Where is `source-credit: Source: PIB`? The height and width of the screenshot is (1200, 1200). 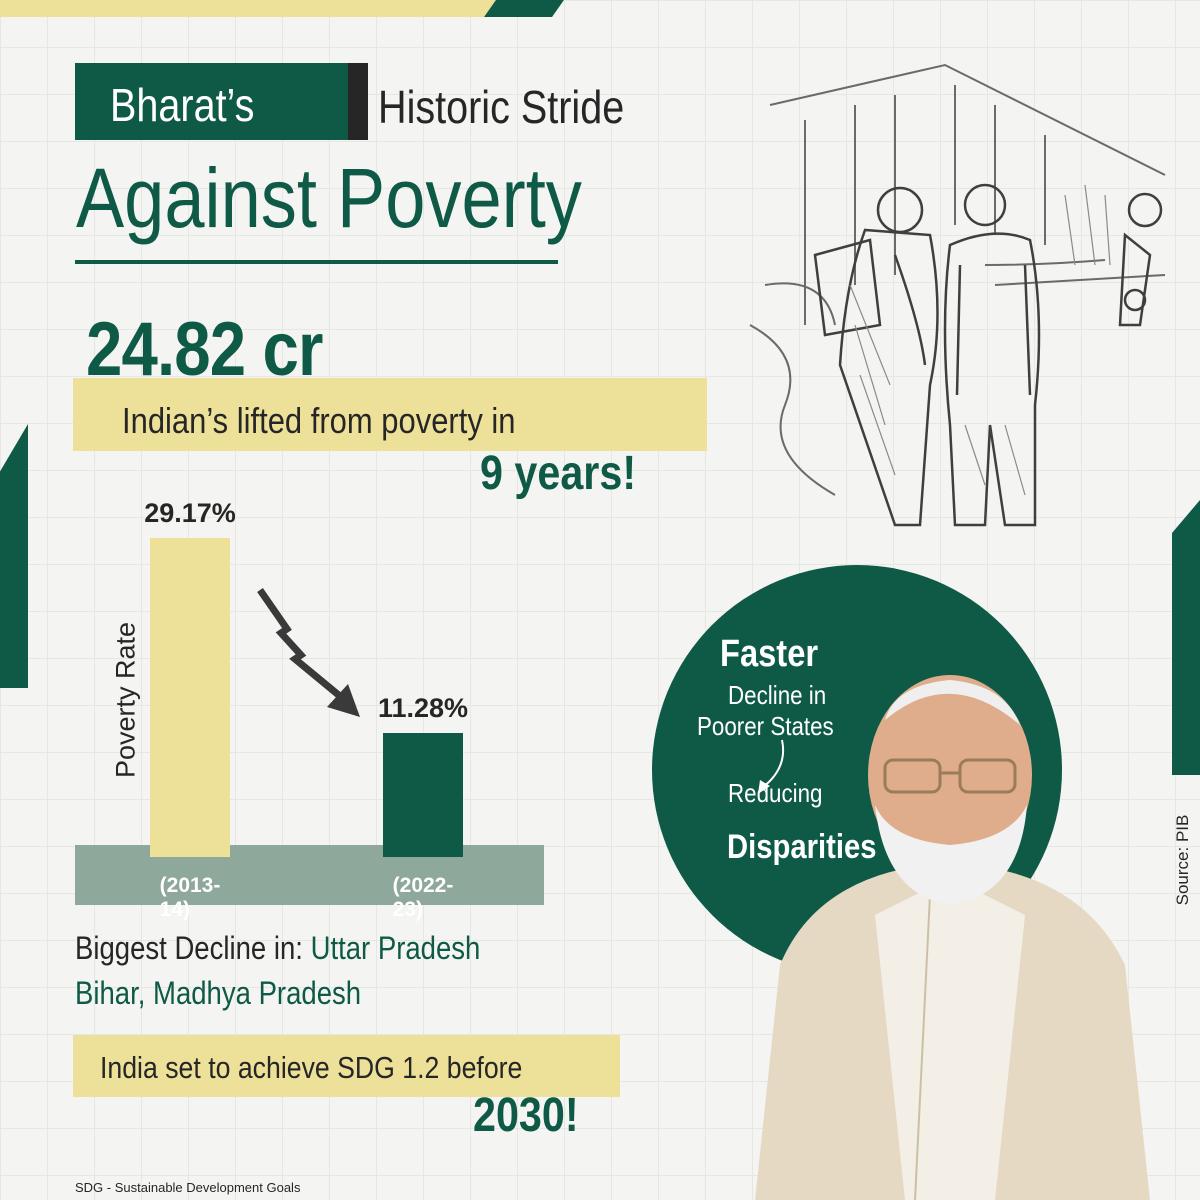 source-credit: Source: PIB is located at coordinates (1182, 860).